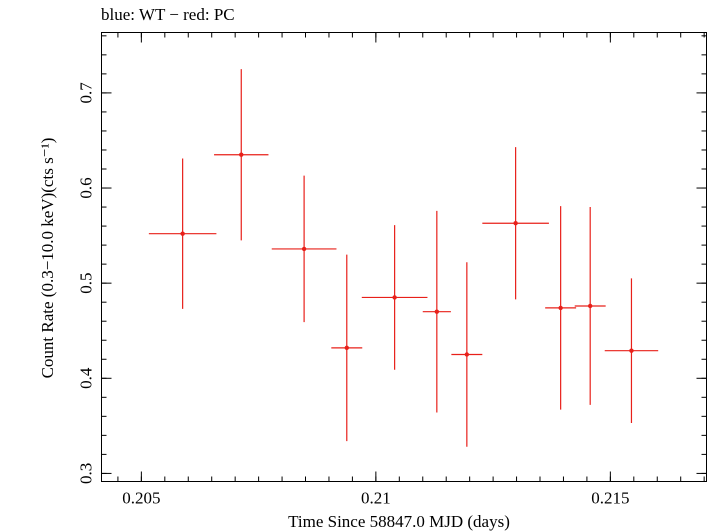  I want to click on y-tick-labels: 0.3 0.4 0.5 0.6 0.7, so click(86, 283).